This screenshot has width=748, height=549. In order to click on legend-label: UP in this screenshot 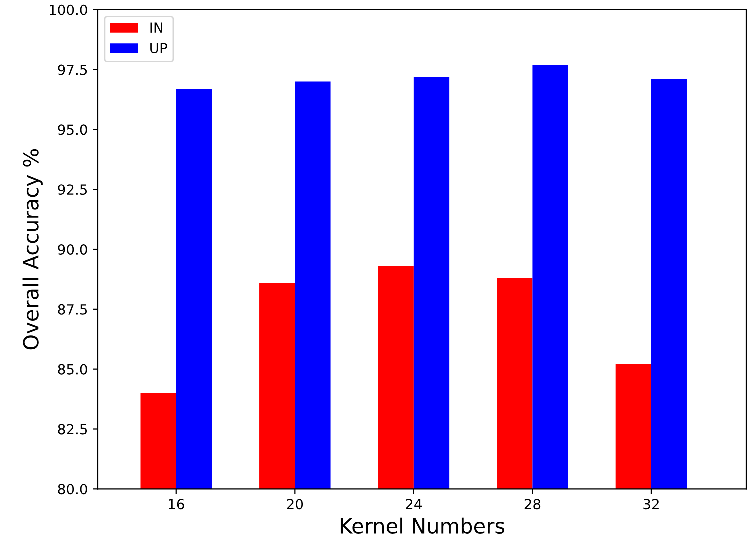, I will do `click(159, 48)`.